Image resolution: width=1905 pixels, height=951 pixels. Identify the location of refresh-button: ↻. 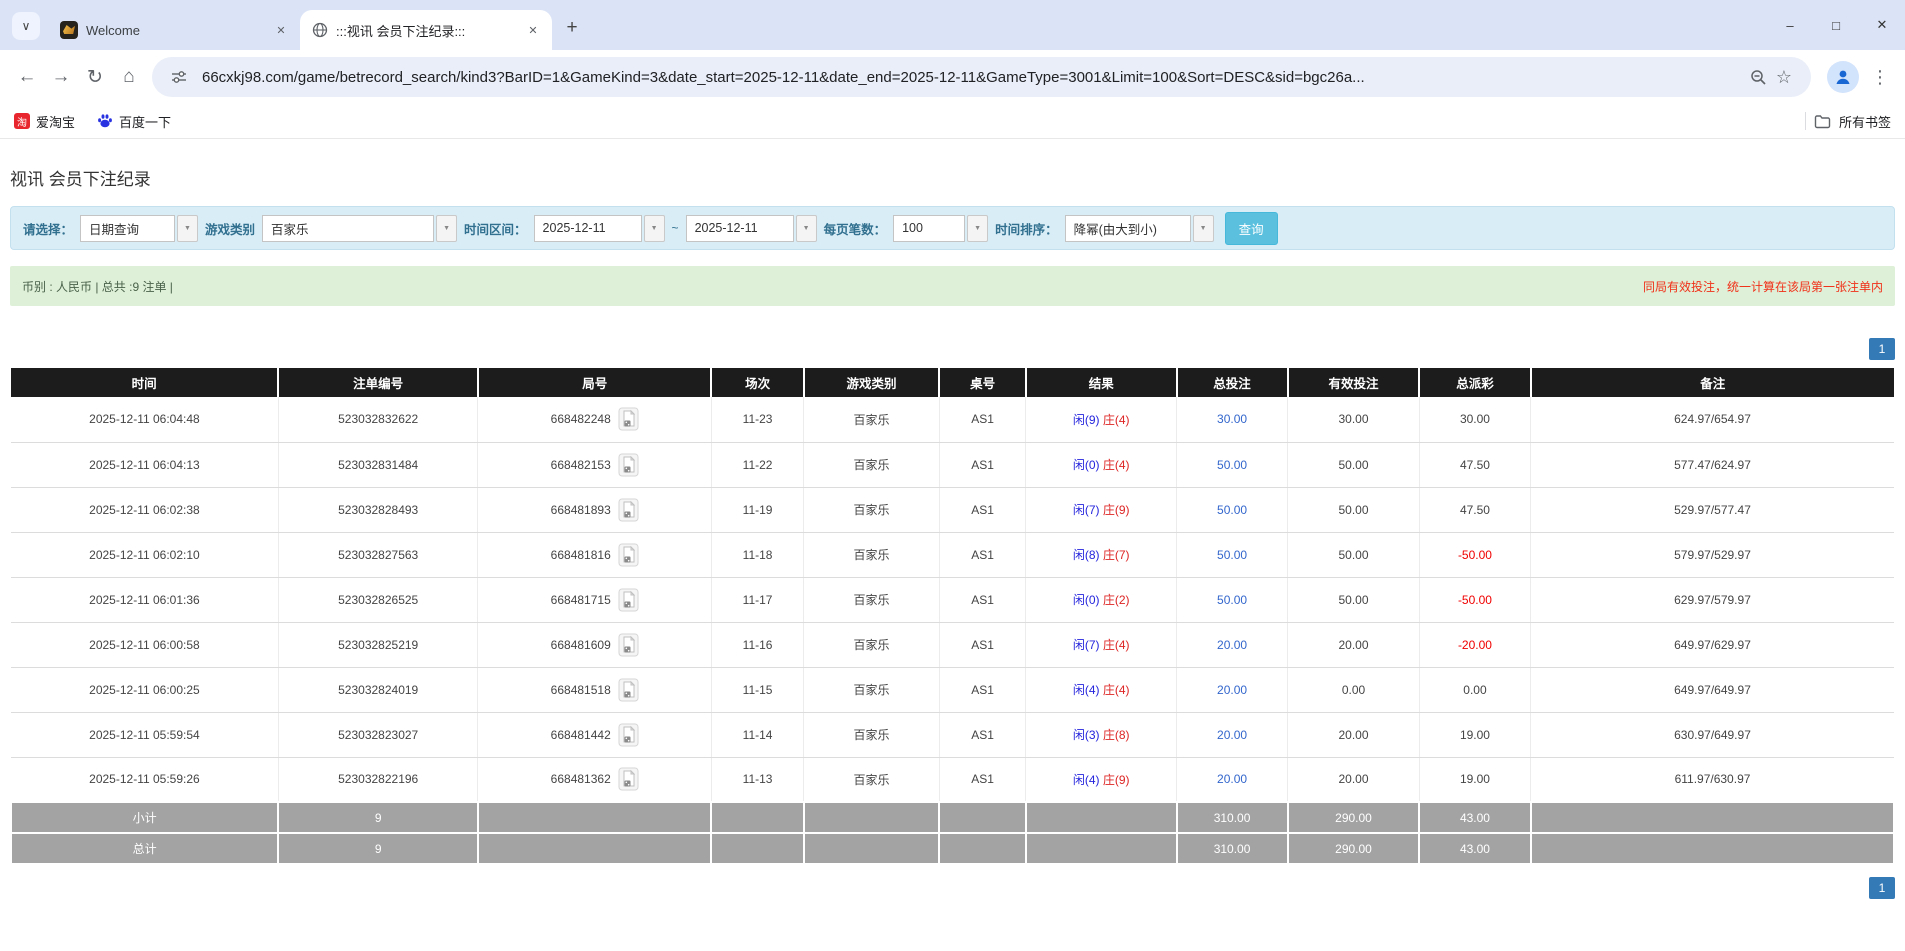
(95, 77).